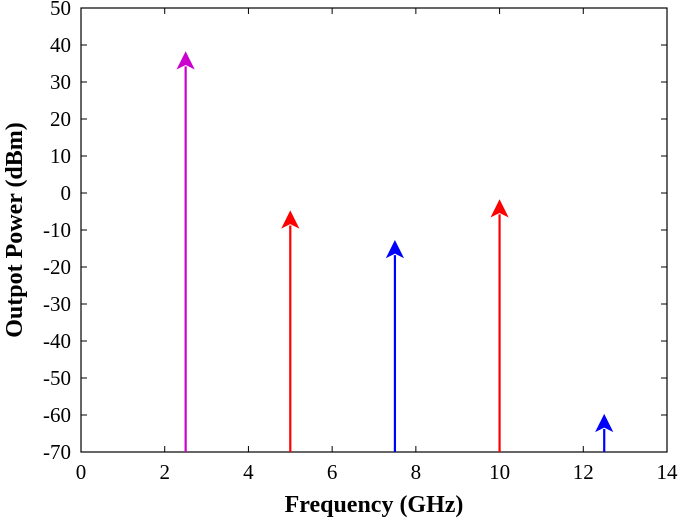  I want to click on y-tick-label: -20, so click(57, 267).